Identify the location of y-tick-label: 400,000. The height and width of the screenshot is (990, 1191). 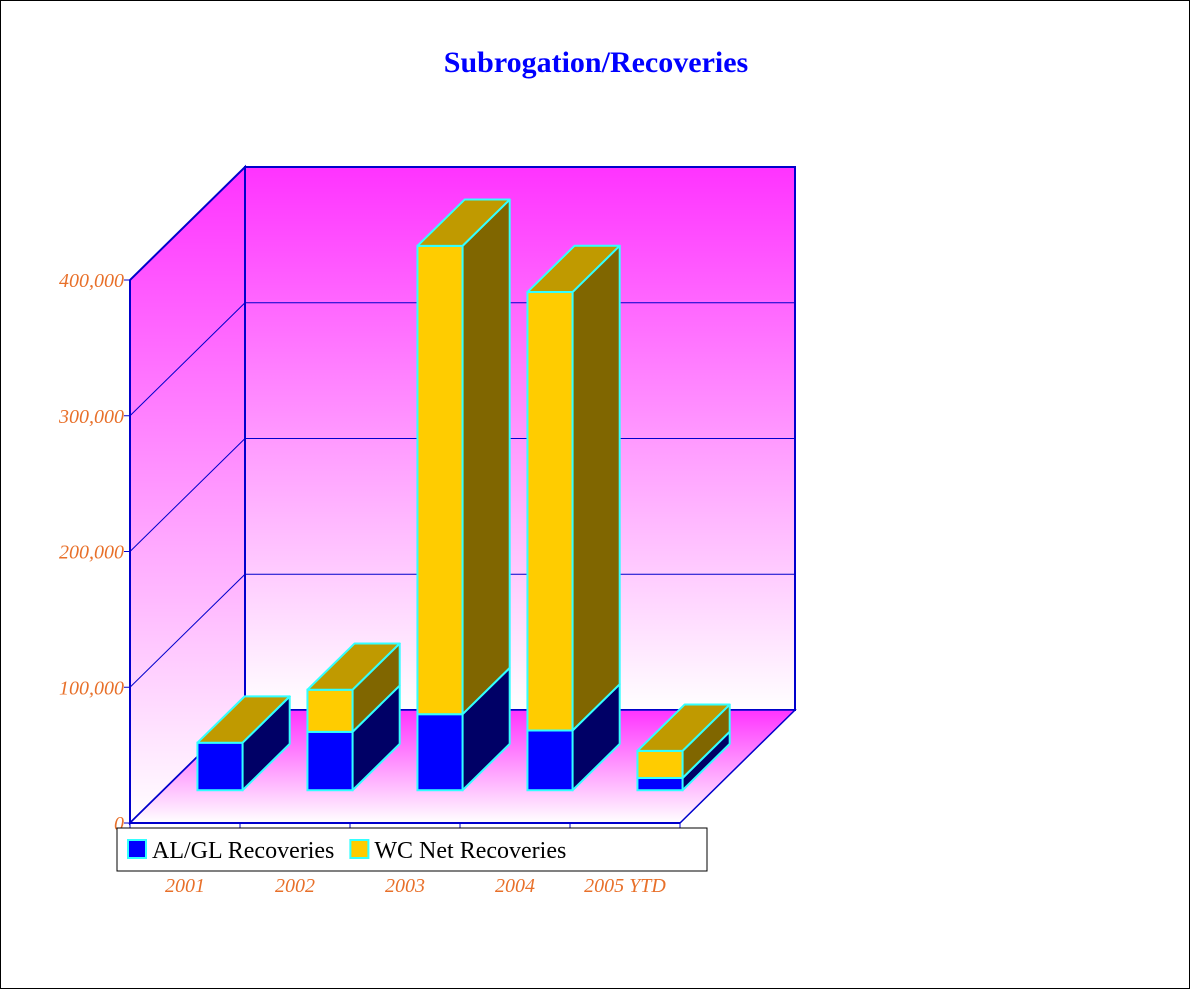
(91, 281).